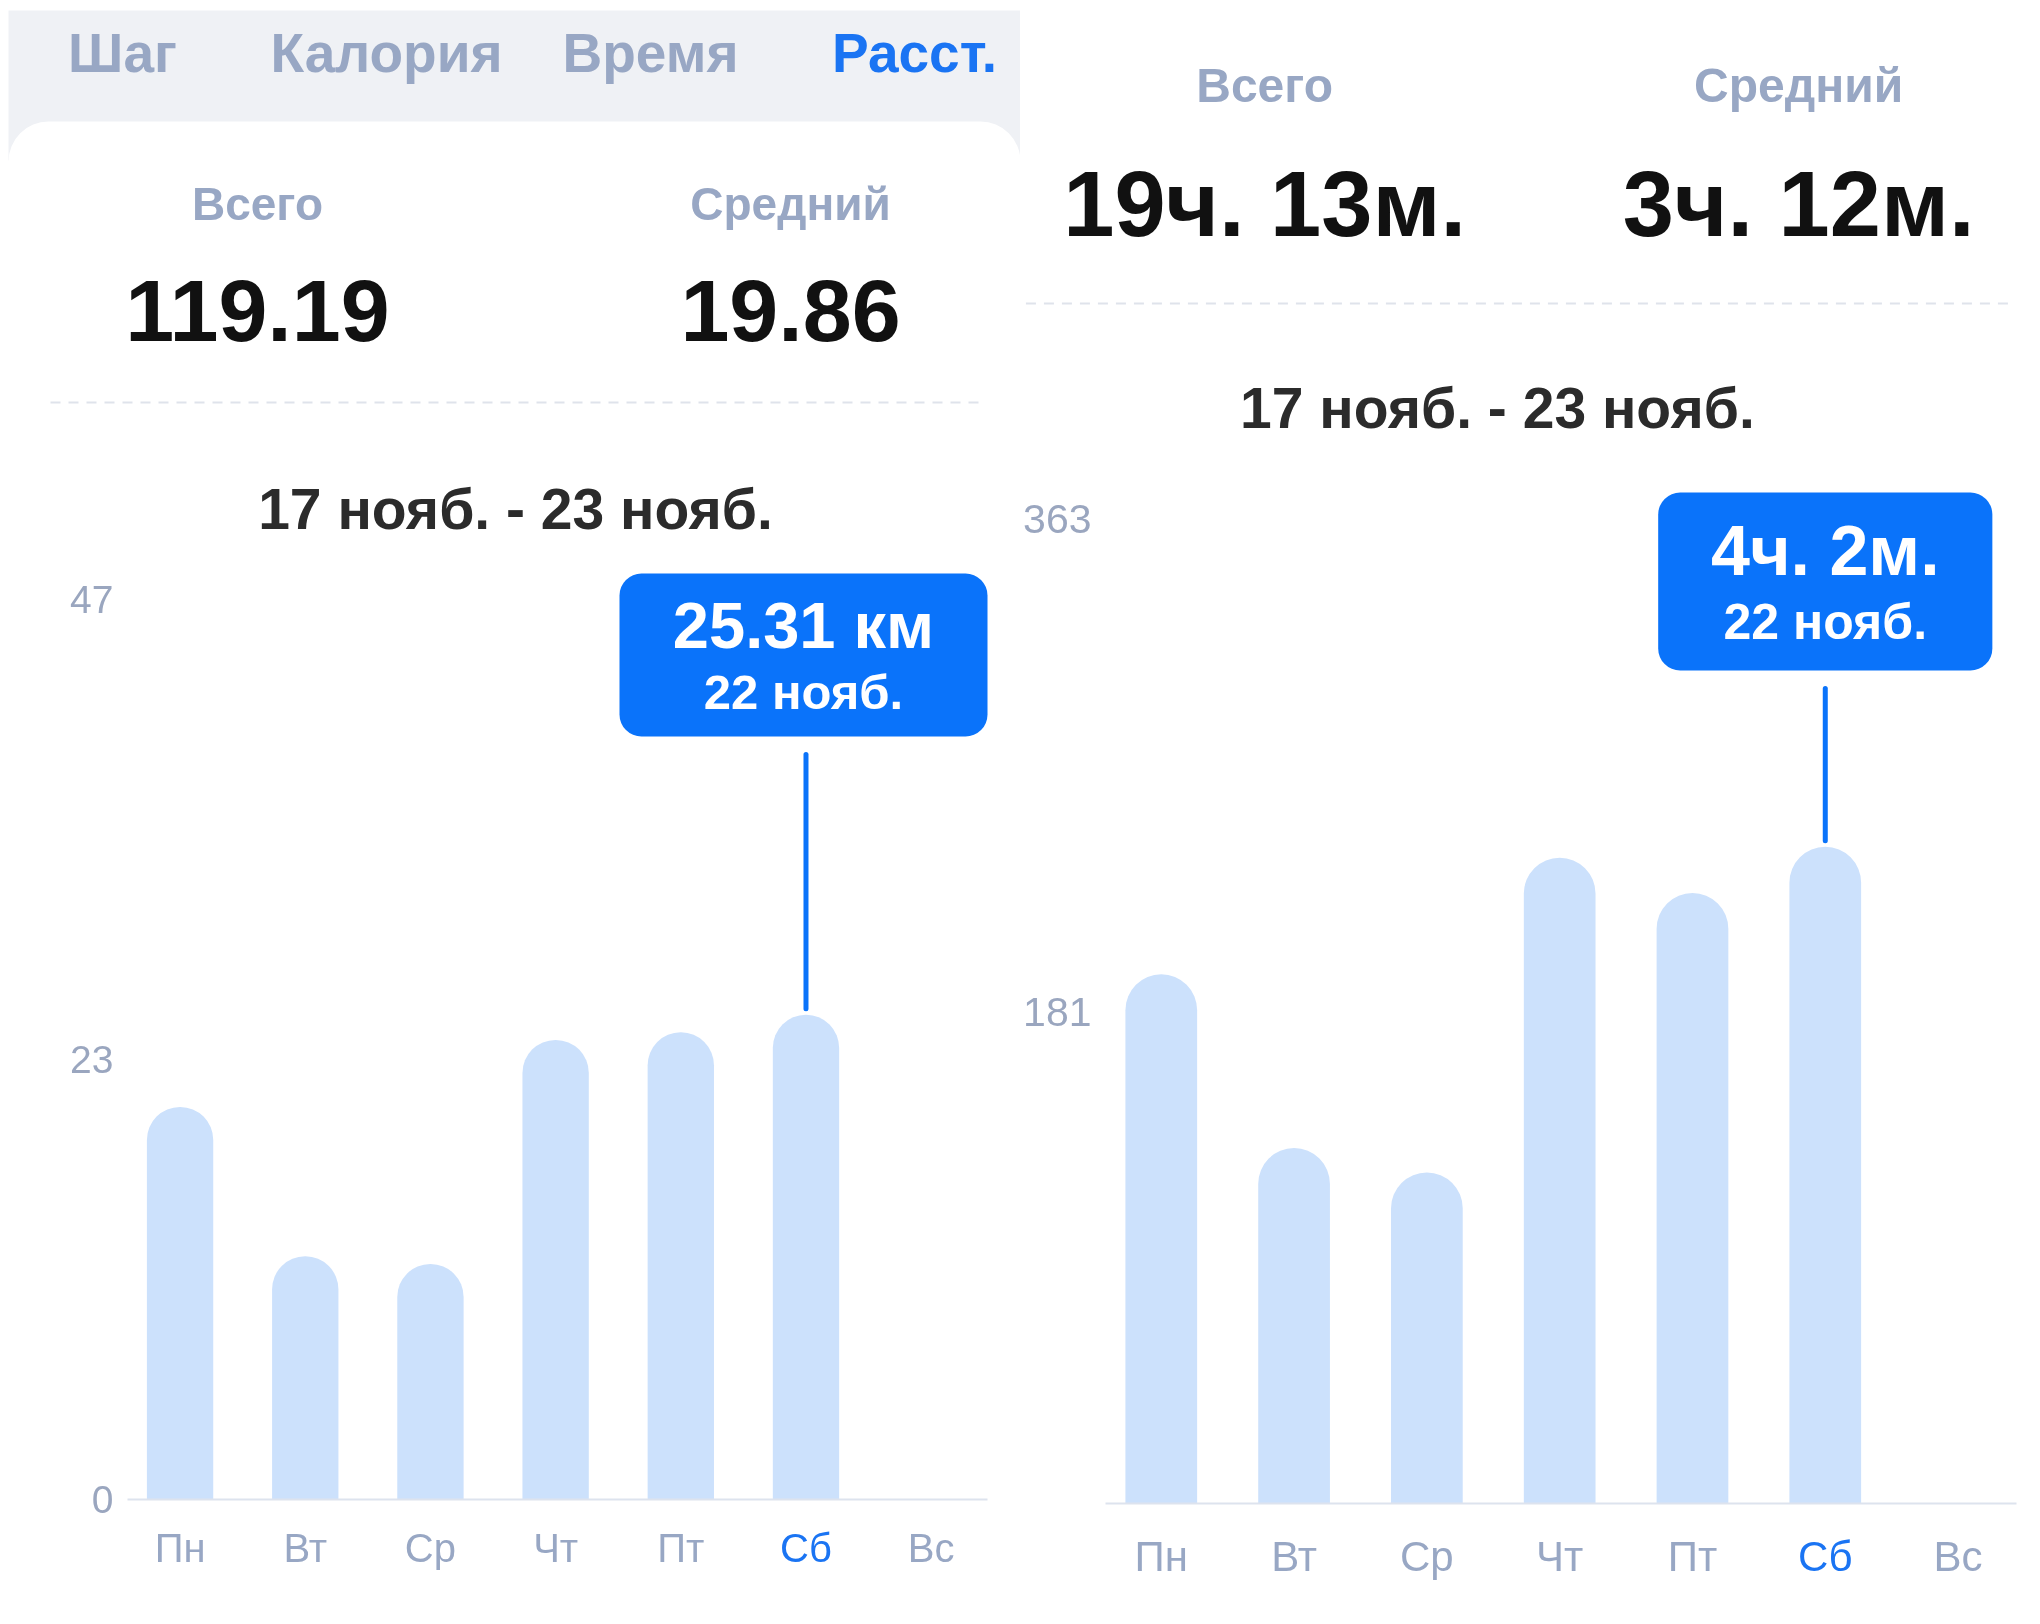 This screenshot has width=2040, height=1624. Describe the element at coordinates (122, 52) in the screenshot. I see `text: Шаг` at that location.